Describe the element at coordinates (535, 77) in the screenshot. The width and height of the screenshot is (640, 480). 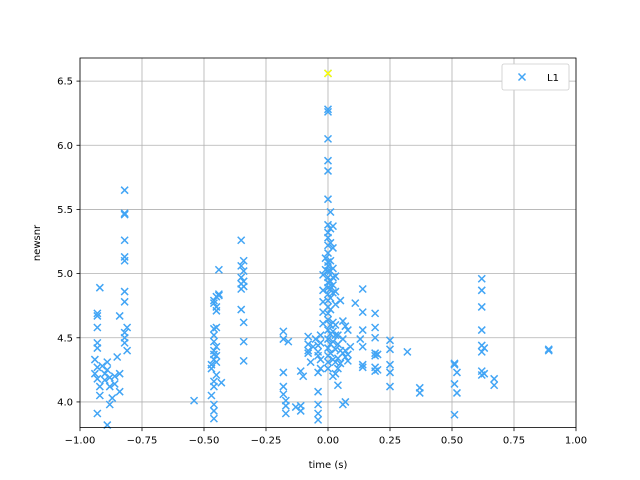
I see `legend: L1` at that location.